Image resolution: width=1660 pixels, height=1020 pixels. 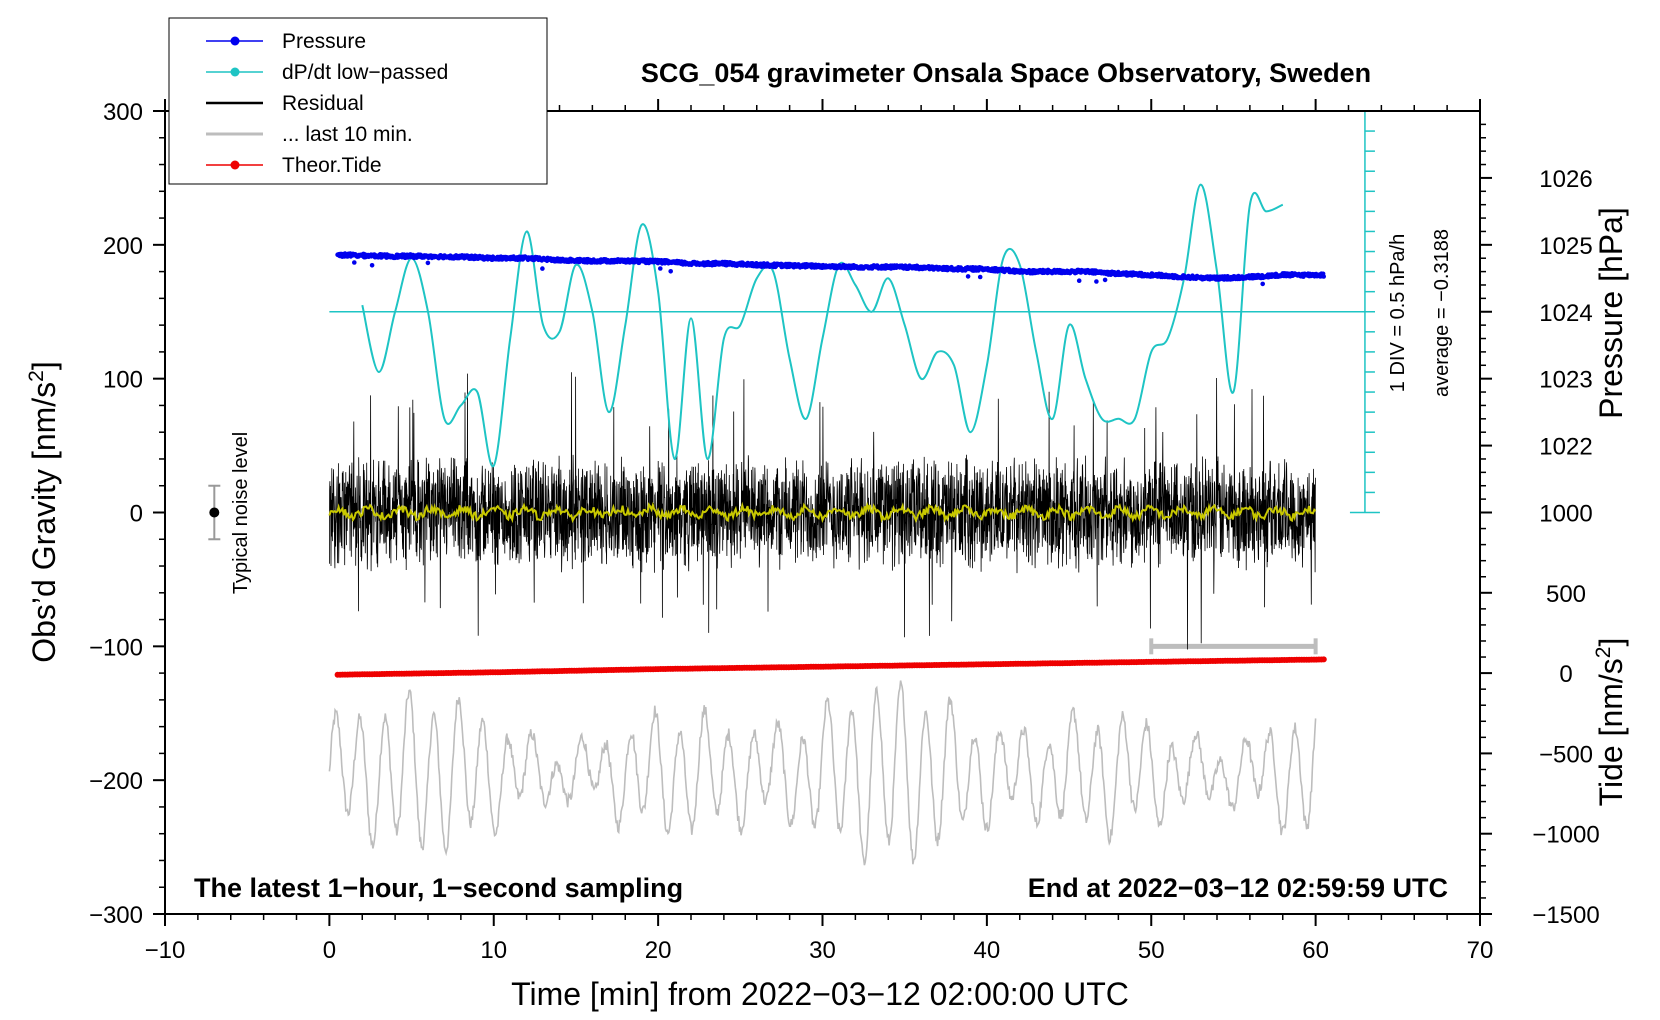 What do you see at coordinates (1565, 246) in the screenshot?
I see `pressure-tick-label: 1025` at bounding box center [1565, 246].